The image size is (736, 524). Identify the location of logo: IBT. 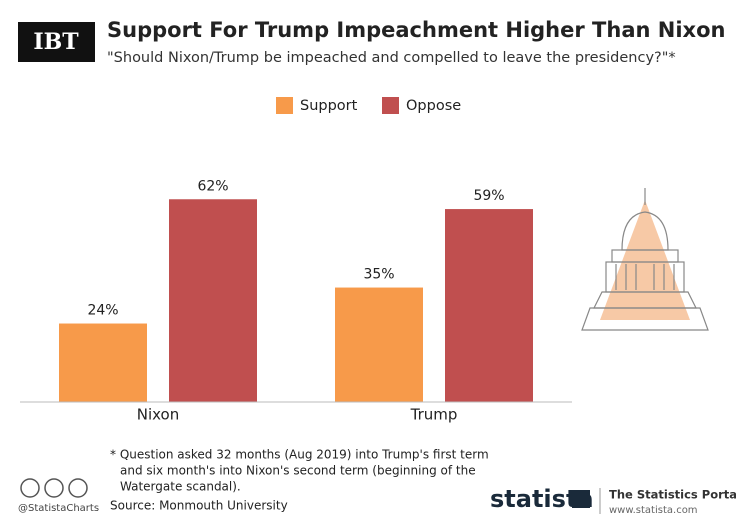
(56, 42).